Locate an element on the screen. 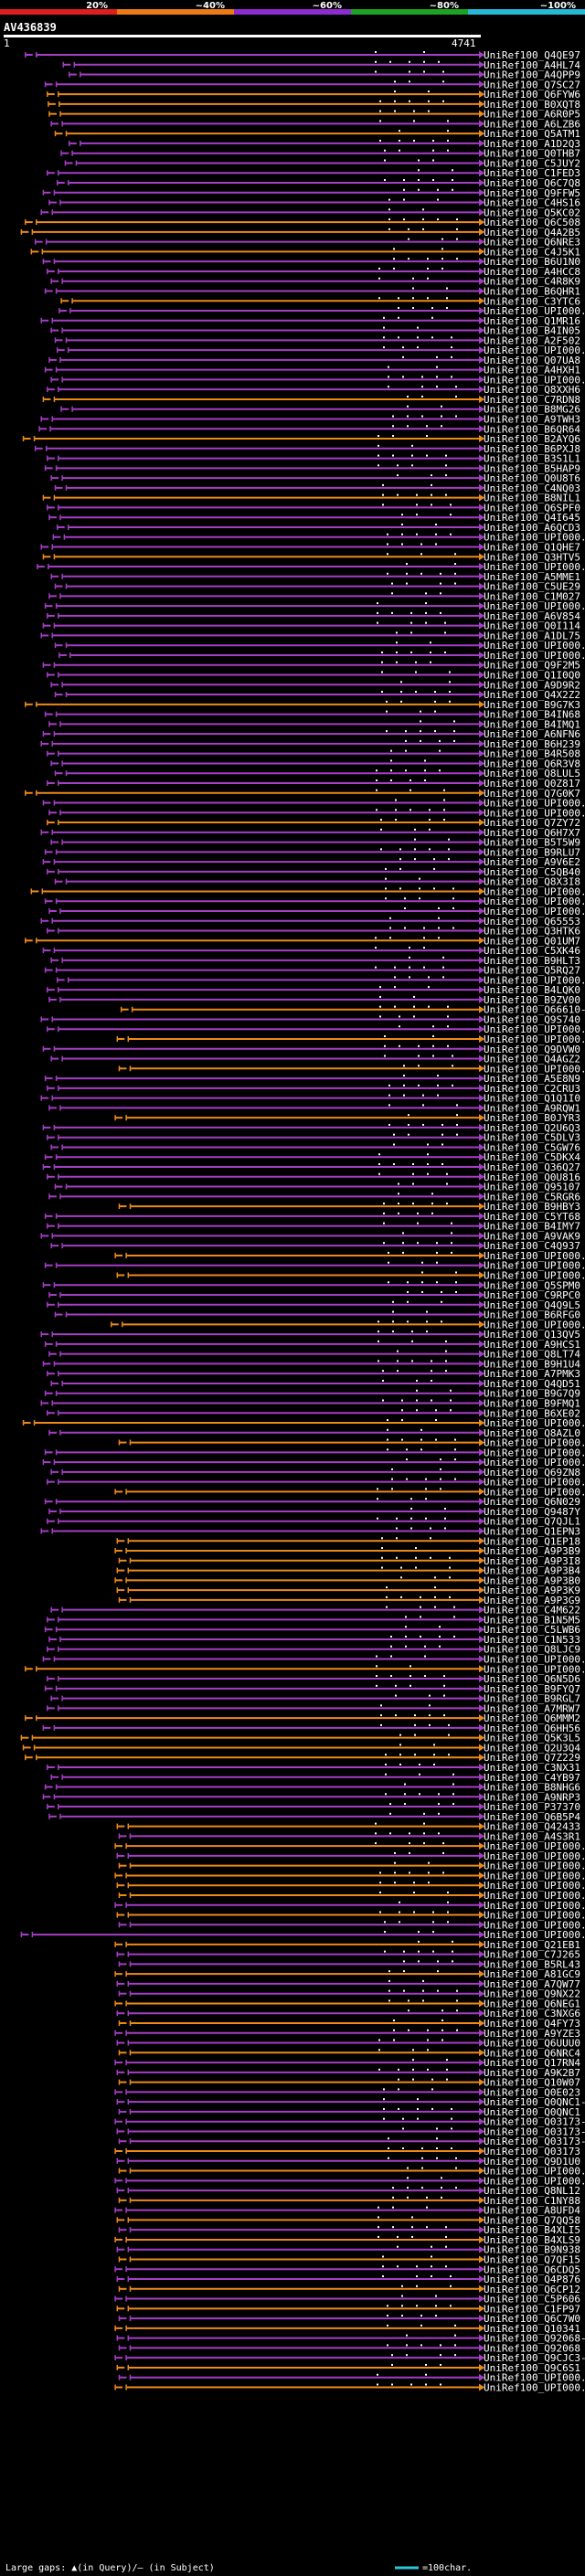 The height and width of the screenshot is (2576, 585). hit-label: UniRef100_B4IN05 is located at coordinates (532, 331).